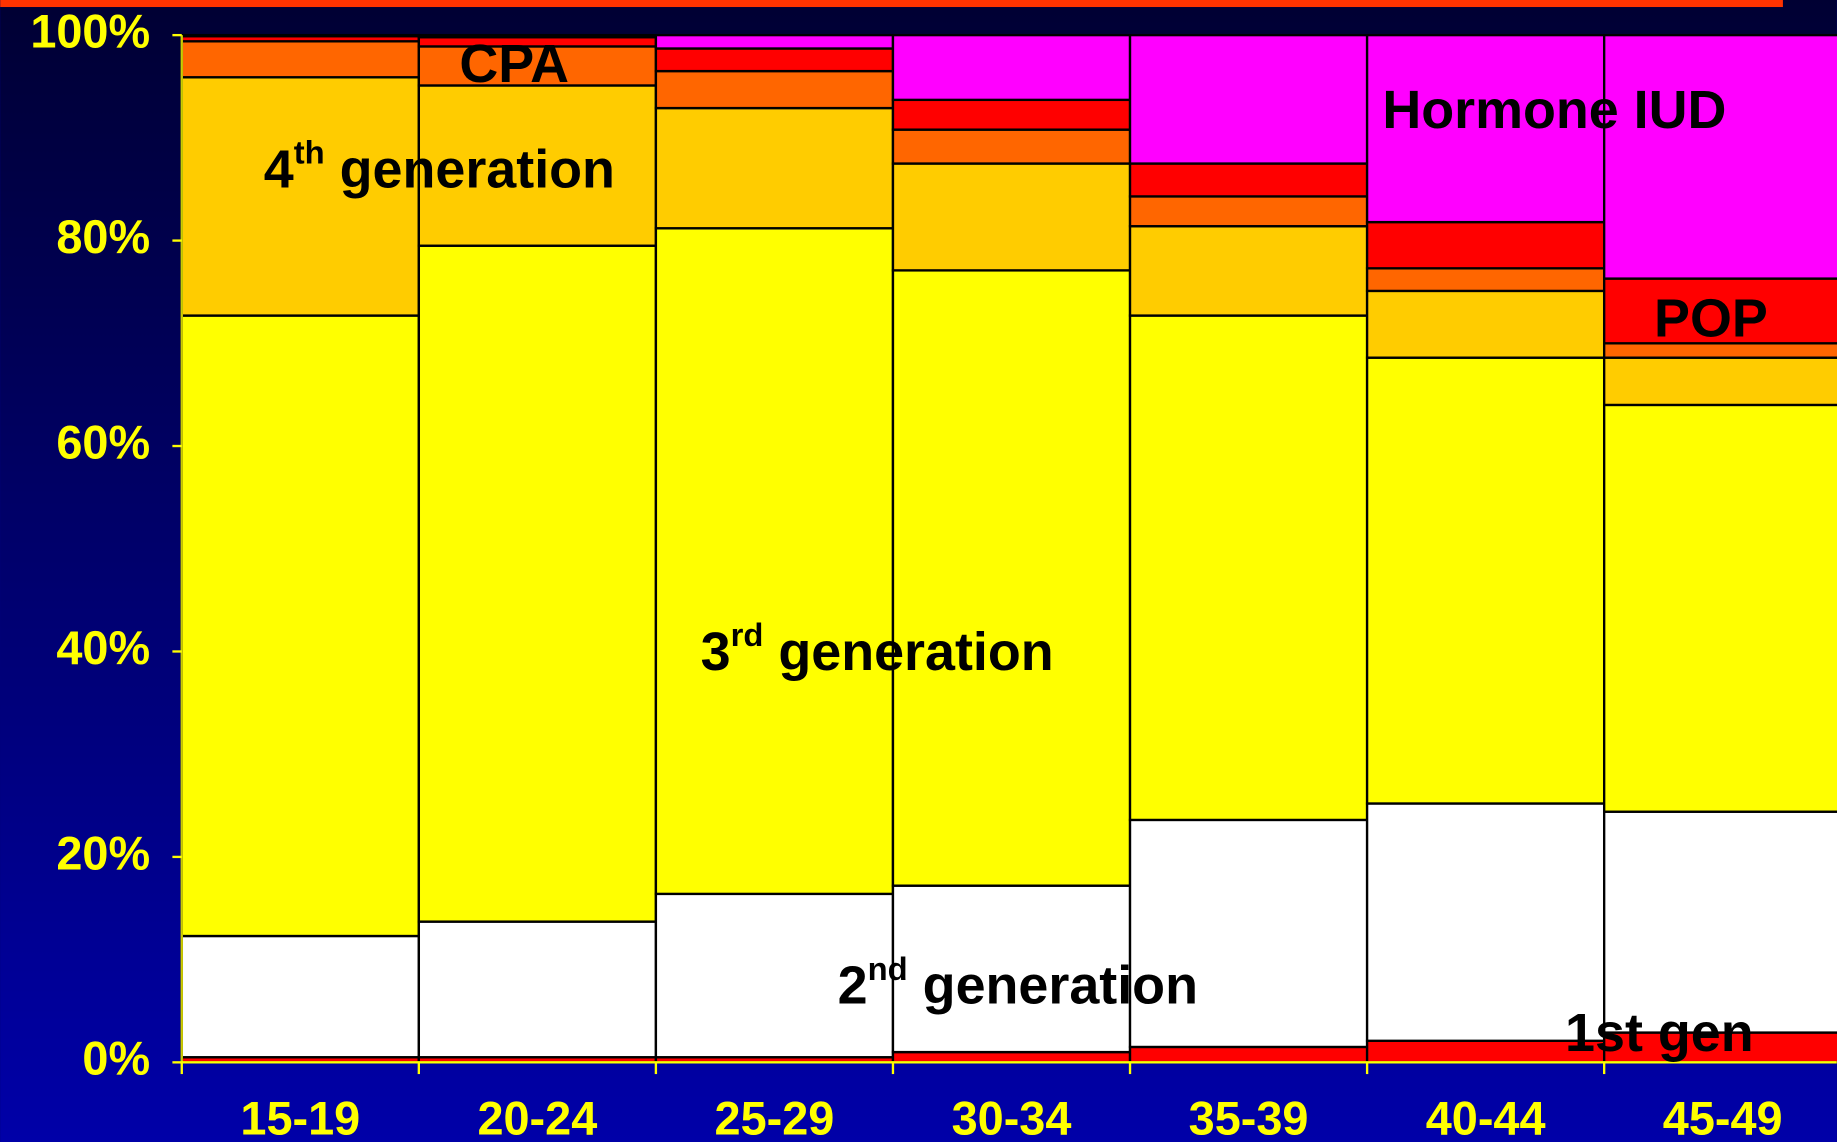 Image resolution: width=1837 pixels, height=1142 pixels. Describe the element at coordinates (116, 1059) in the screenshot. I see `y-tick-label: 0%` at that location.